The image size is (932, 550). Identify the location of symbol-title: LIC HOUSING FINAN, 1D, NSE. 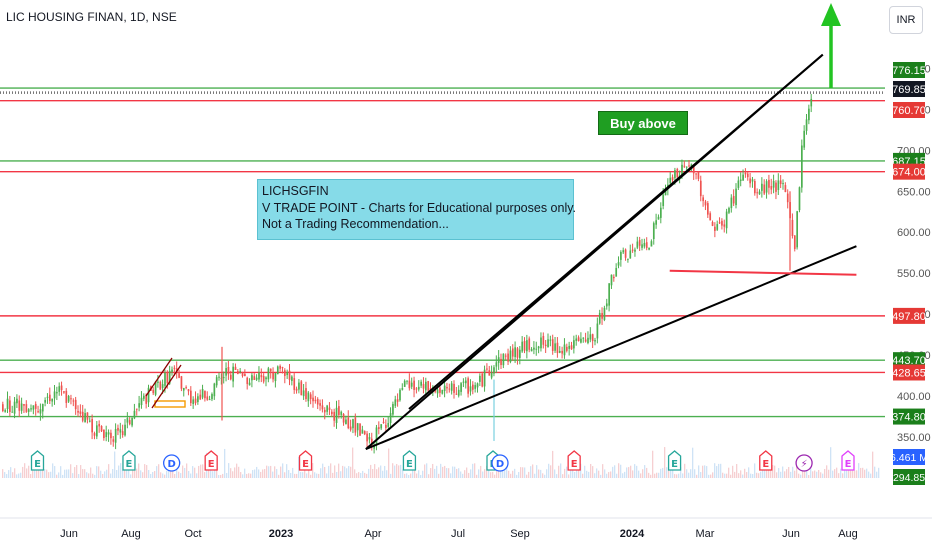
(91, 17).